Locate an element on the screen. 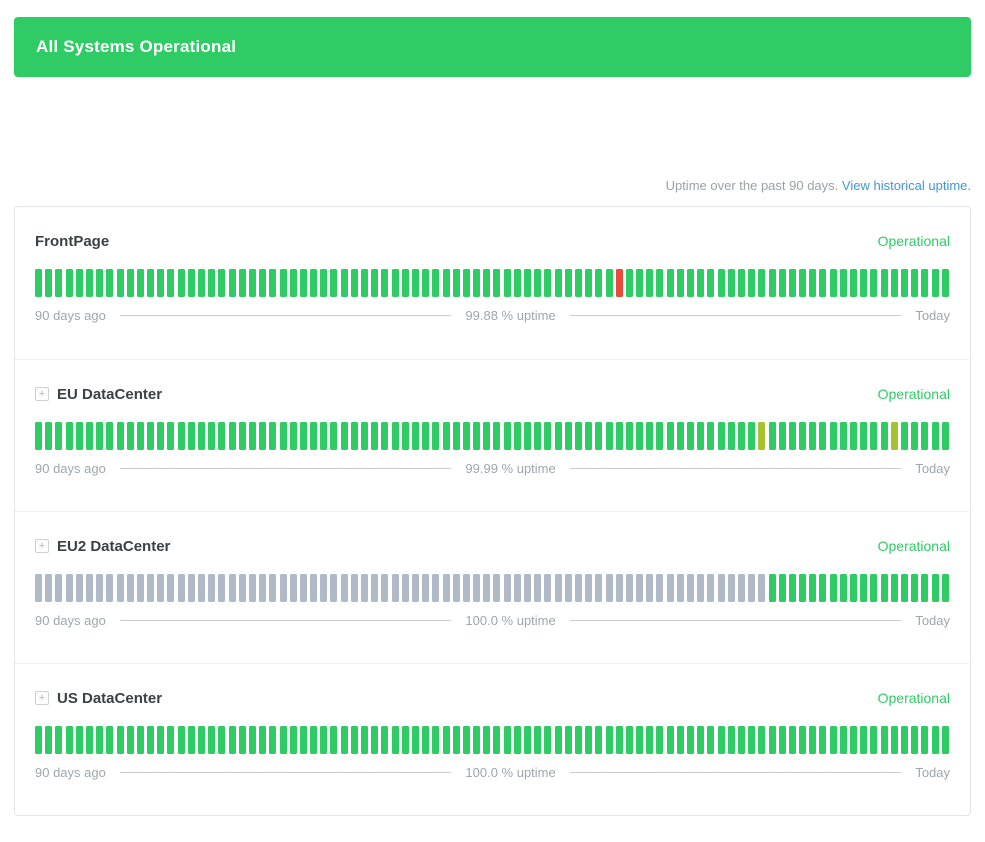 Image resolution: width=985 pixels, height=842 pixels. expand-plus-icon: + is located at coordinates (42, 698).